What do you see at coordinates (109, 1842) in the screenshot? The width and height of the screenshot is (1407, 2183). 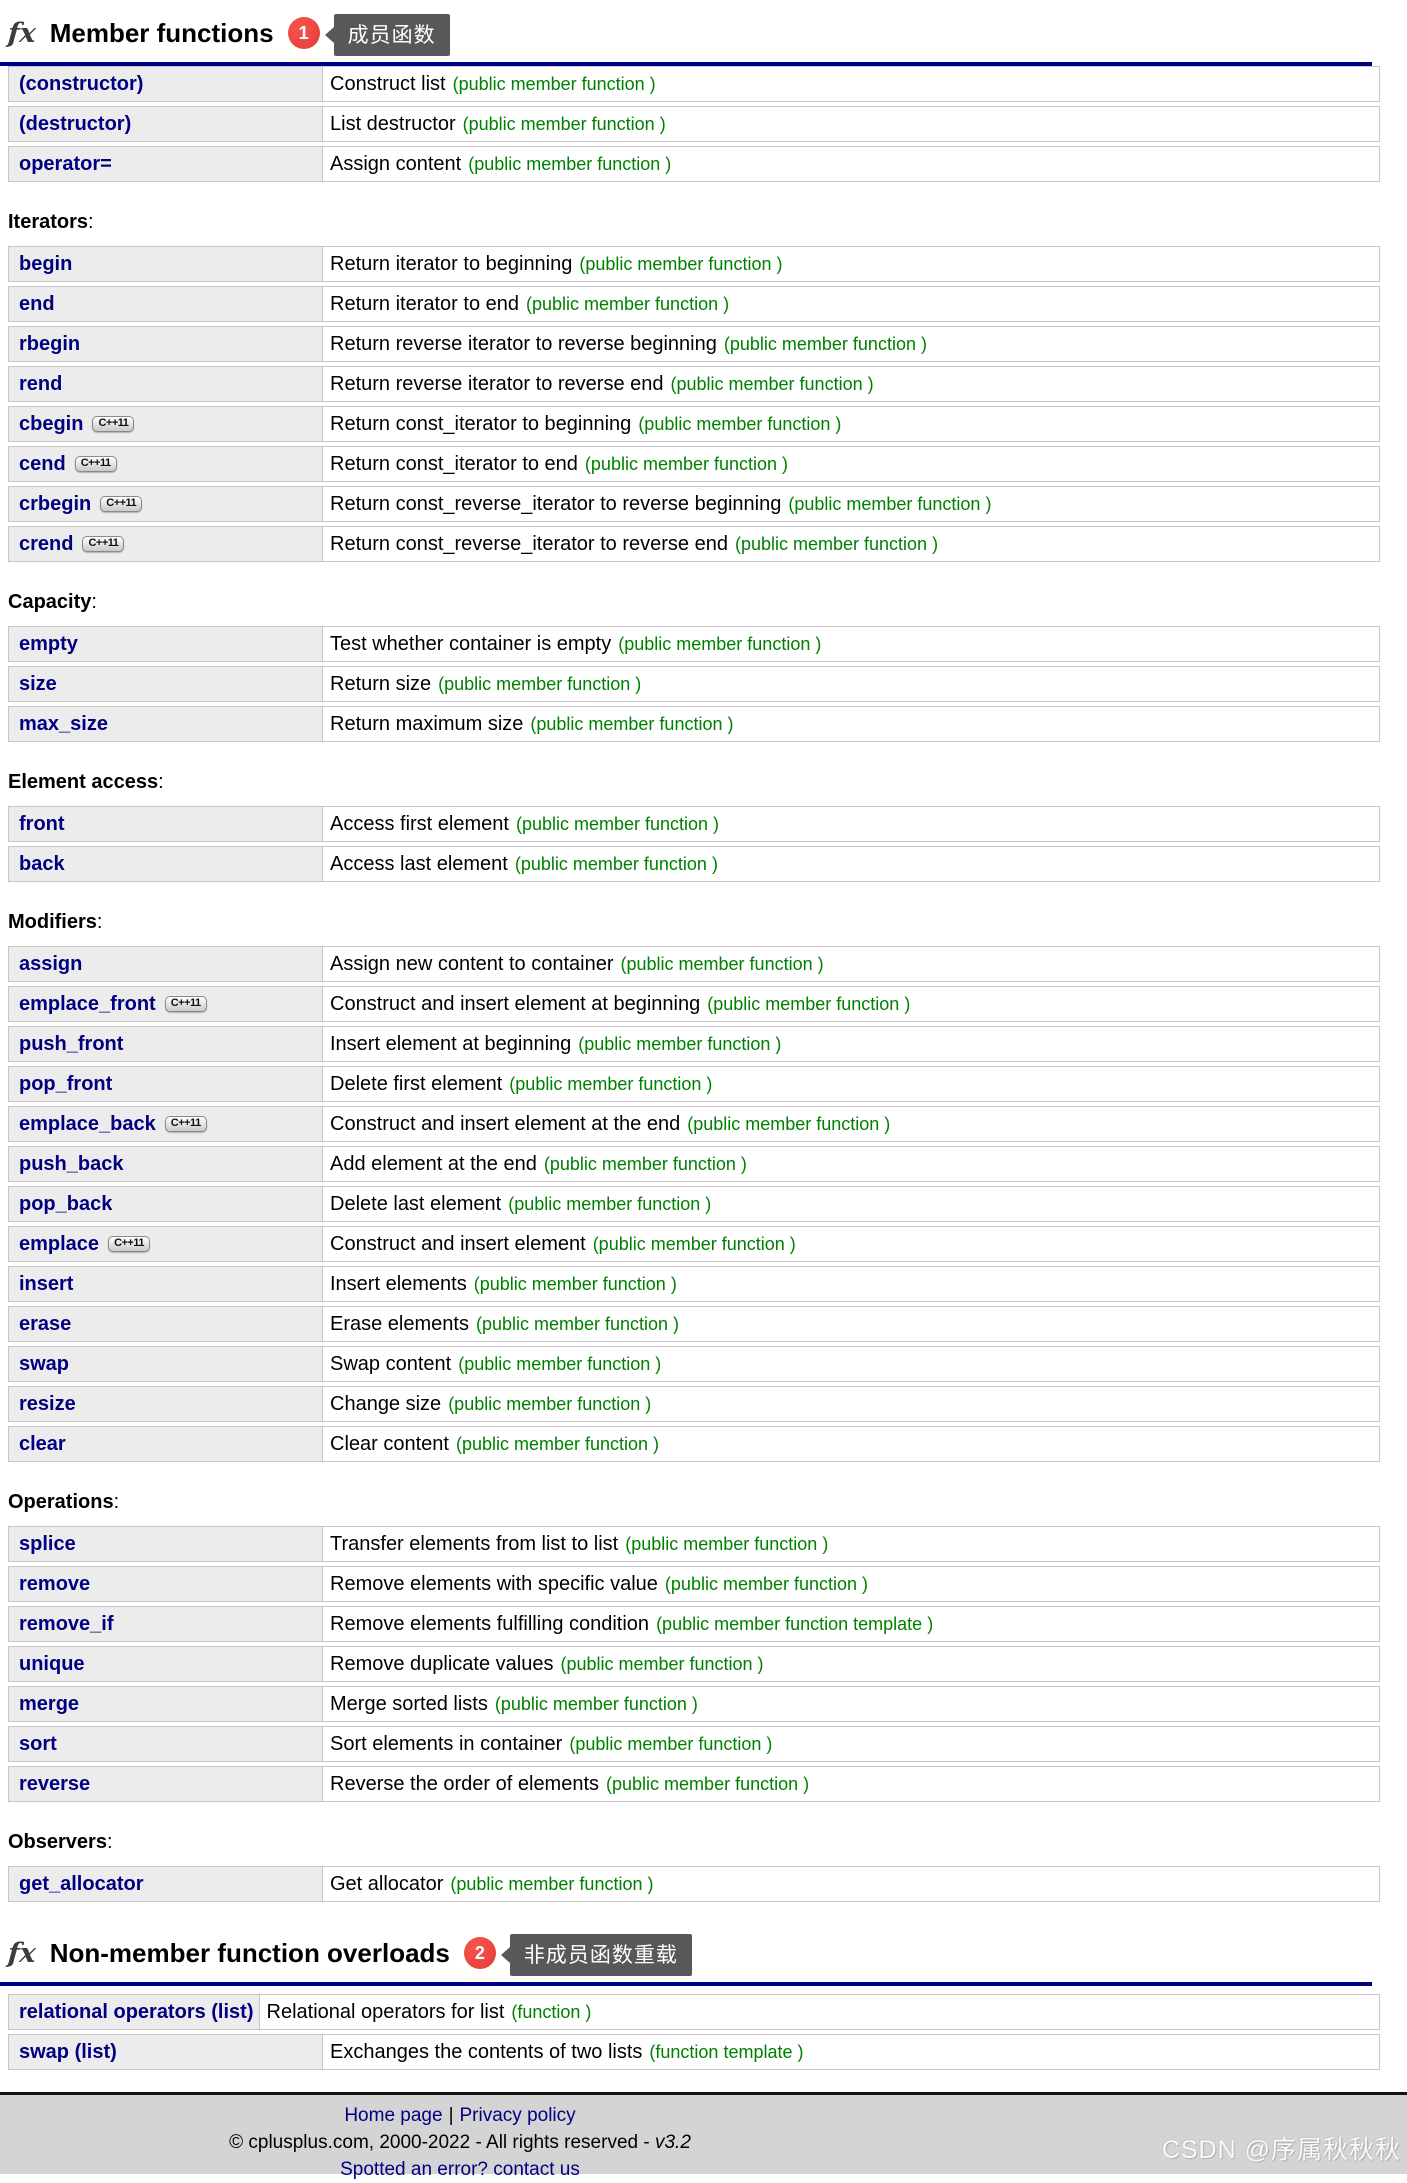 I see `group-heading-colon: :` at bounding box center [109, 1842].